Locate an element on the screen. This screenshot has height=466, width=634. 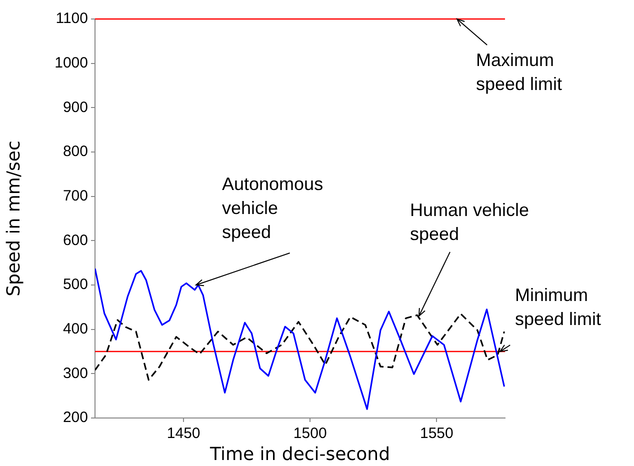
x-tick-label: 1500 is located at coordinates (310, 433).